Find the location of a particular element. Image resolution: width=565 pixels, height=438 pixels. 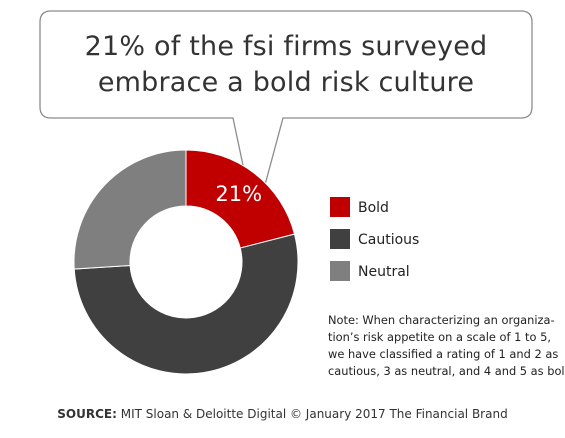

legend-label-bold: Bold is located at coordinates (373, 208).